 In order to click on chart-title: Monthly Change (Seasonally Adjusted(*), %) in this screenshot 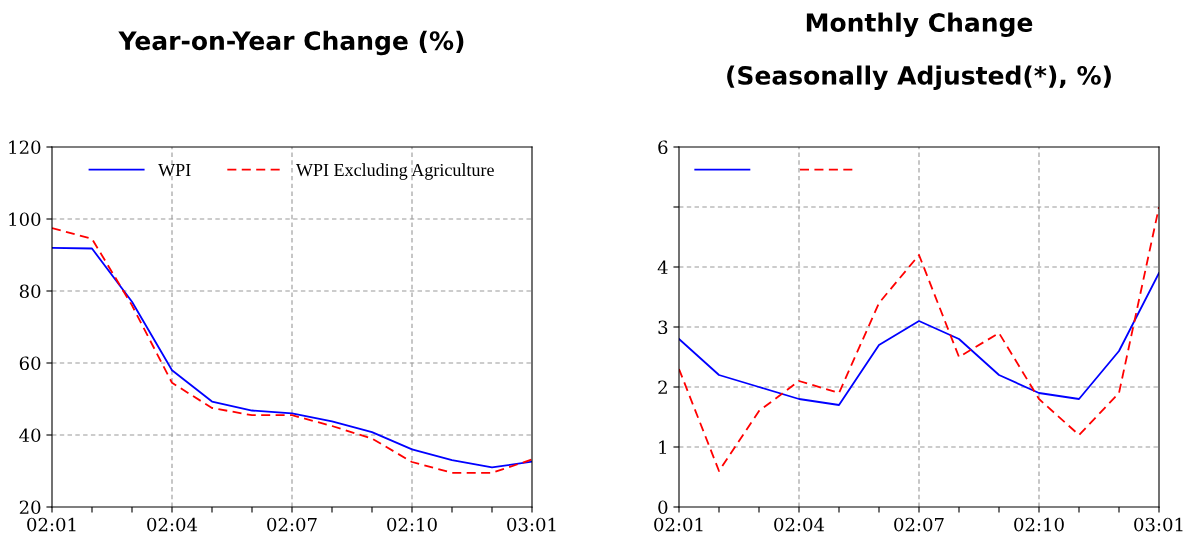, I will do `click(919, 51)`.